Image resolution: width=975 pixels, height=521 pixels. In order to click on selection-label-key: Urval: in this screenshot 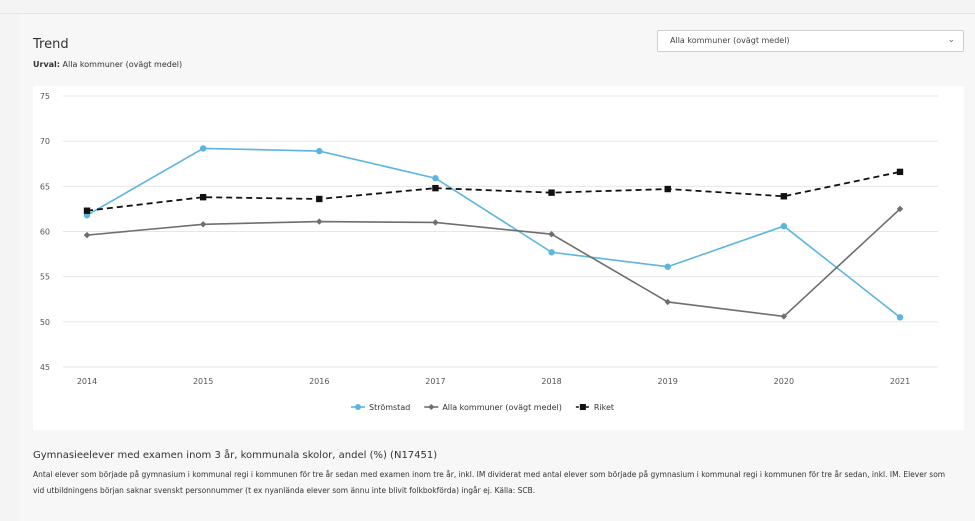, I will do `click(46, 64)`.